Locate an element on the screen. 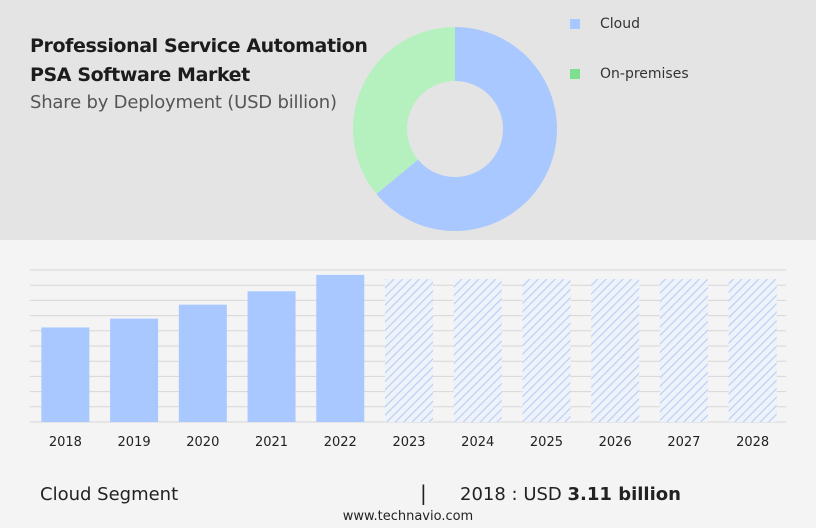 Image resolution: width=816 pixels, height=528 pixels. bar-2025 is located at coordinates (546, 350).